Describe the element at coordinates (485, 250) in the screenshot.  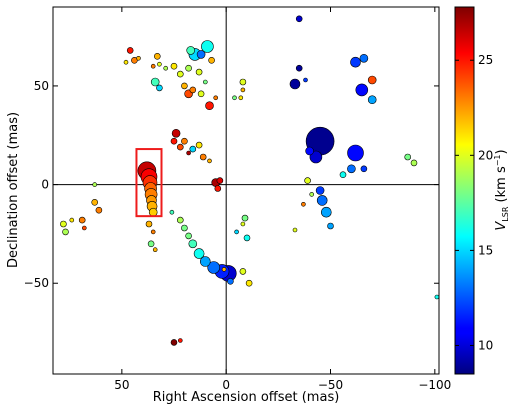
I see `colorbar-tick-label: 15` at that location.